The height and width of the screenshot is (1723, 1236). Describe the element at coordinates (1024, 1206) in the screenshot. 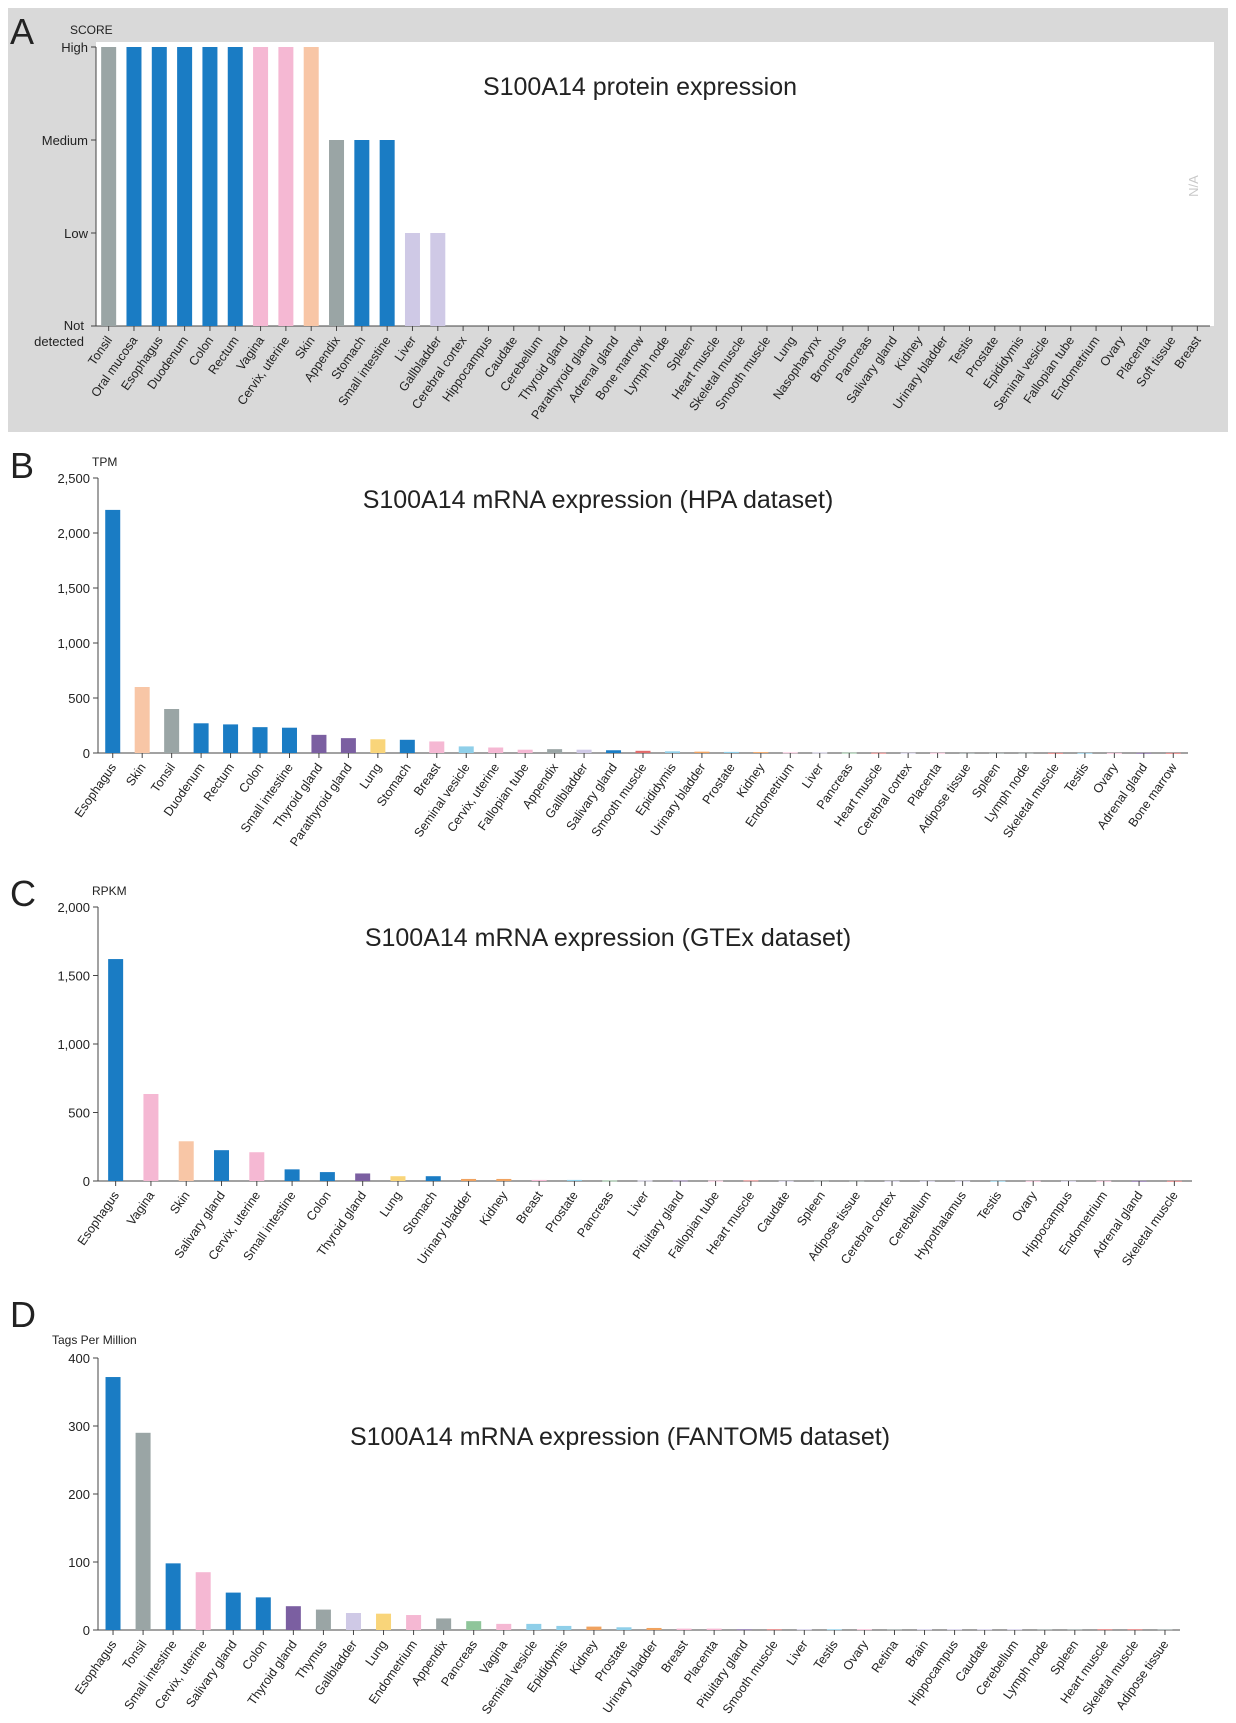

I see `chart-c-category-label: Ovary` at that location.